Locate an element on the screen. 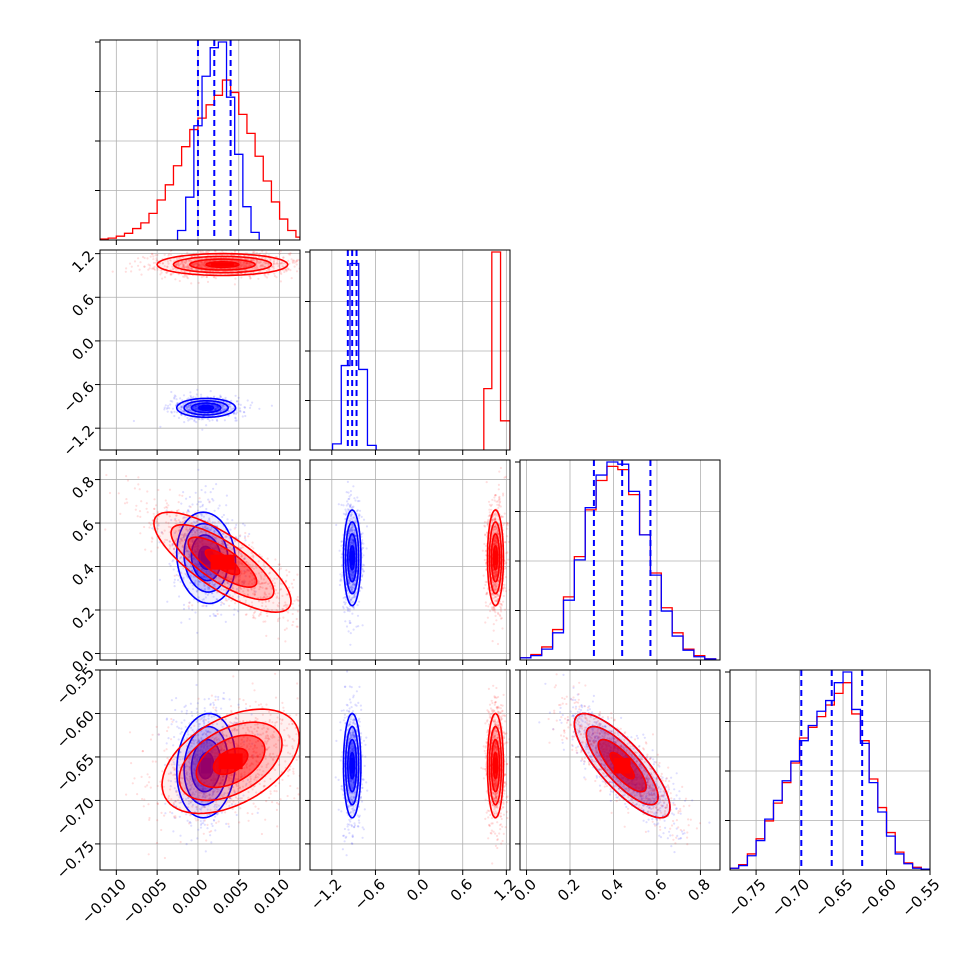  panel-frame is located at coordinates (410, 560).